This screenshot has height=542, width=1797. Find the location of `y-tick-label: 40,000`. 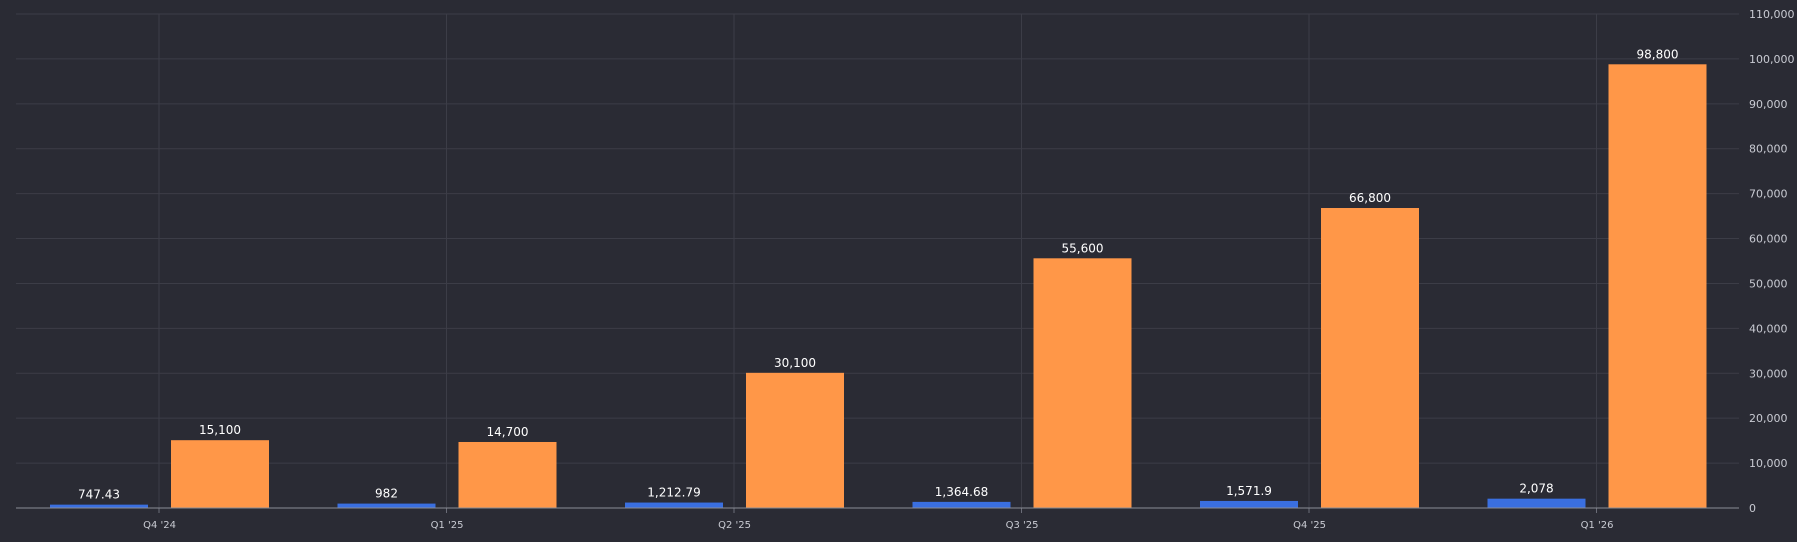

y-tick-label: 40,000 is located at coordinates (1768, 328).